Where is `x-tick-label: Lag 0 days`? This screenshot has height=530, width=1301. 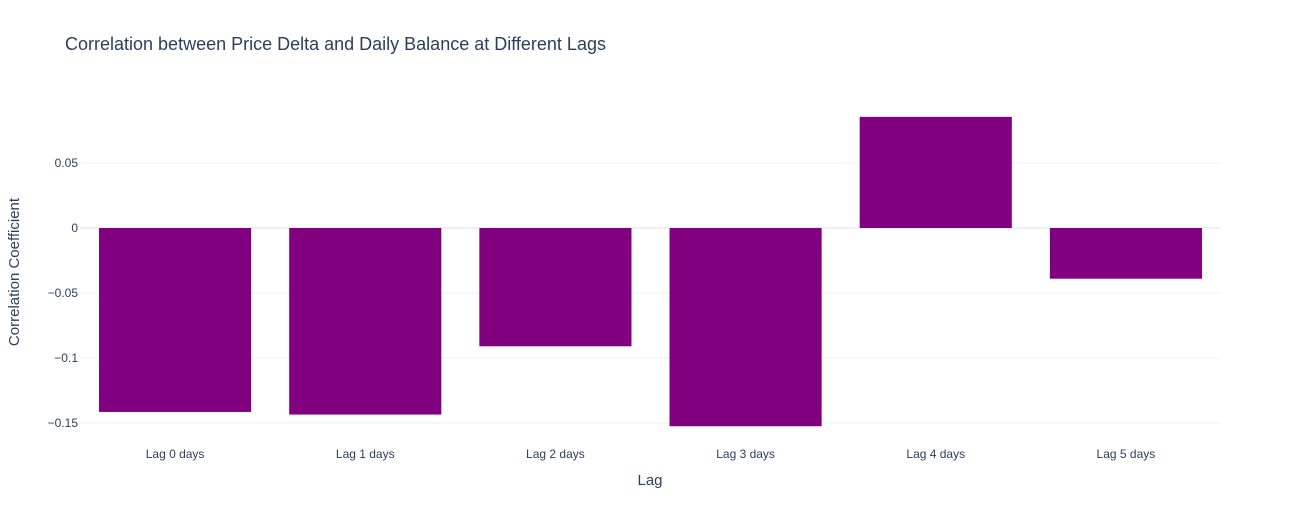 x-tick-label: Lag 0 days is located at coordinates (175, 454).